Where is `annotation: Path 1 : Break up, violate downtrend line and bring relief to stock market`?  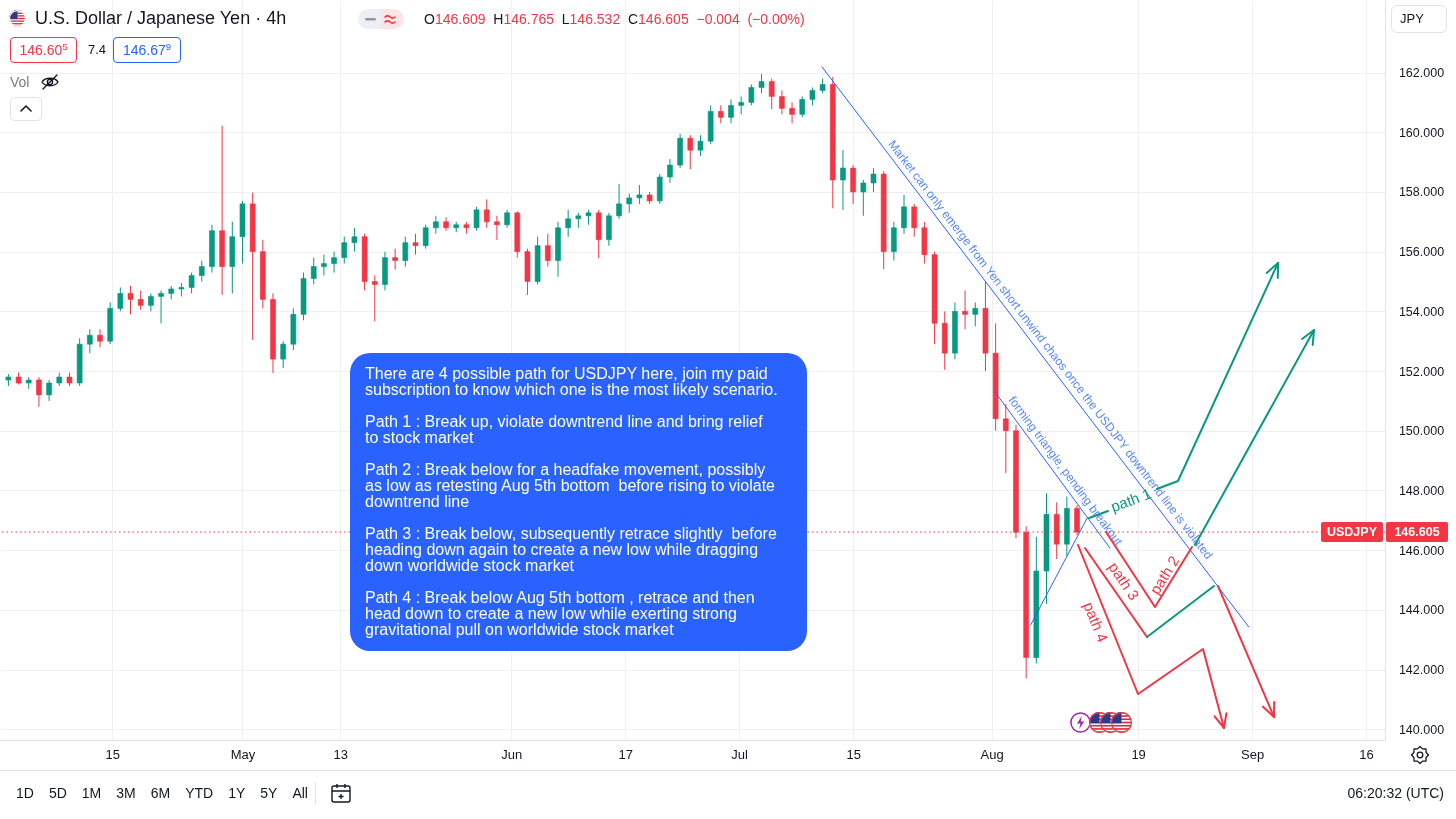 annotation: Path 1 : Break up, violate downtrend line and bring relief to stock market is located at coordinates (564, 429).